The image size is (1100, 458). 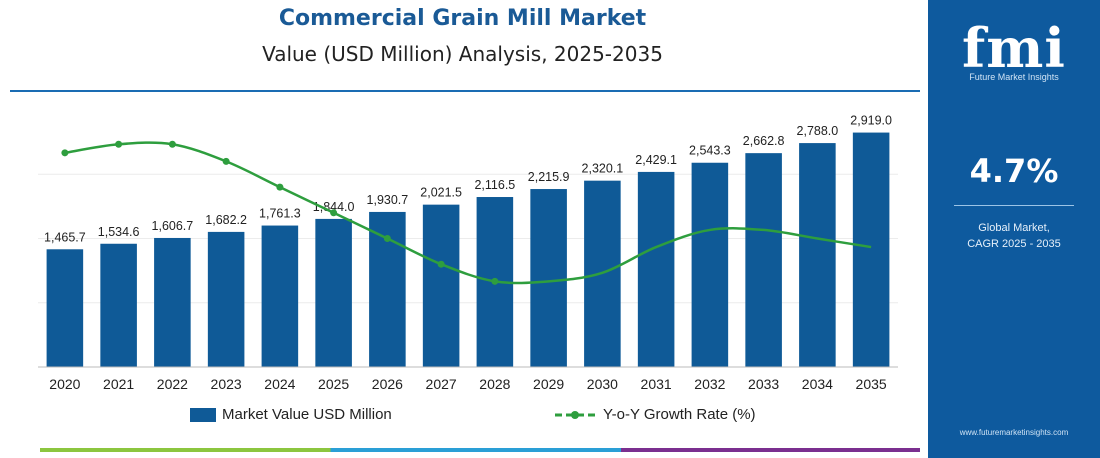 What do you see at coordinates (656, 269) in the screenshot?
I see `bar-2031` at bounding box center [656, 269].